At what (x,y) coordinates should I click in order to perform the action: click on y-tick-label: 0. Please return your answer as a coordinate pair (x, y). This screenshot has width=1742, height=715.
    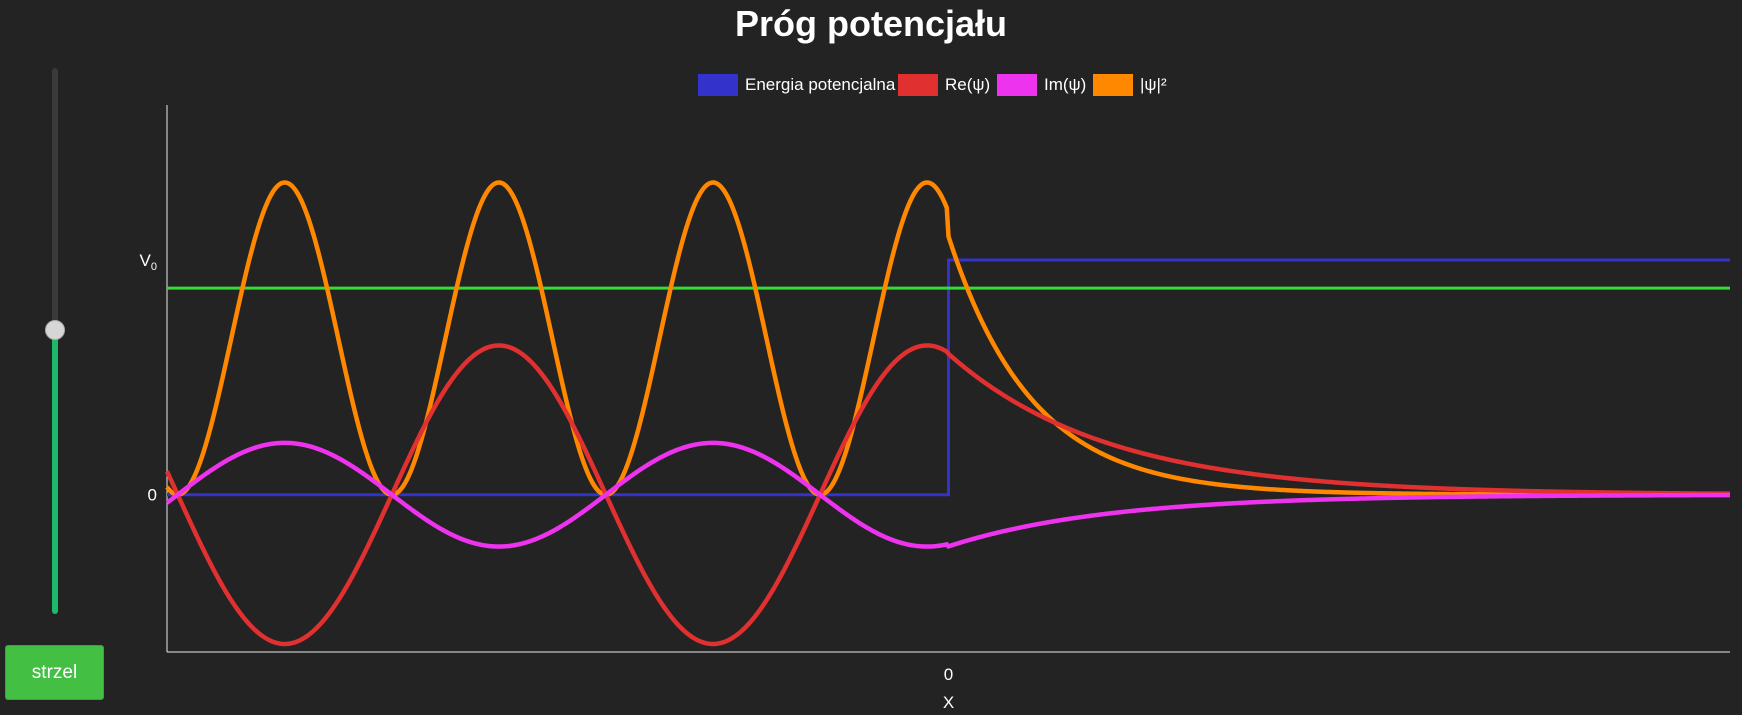
    Looking at the image, I should click on (152, 495).